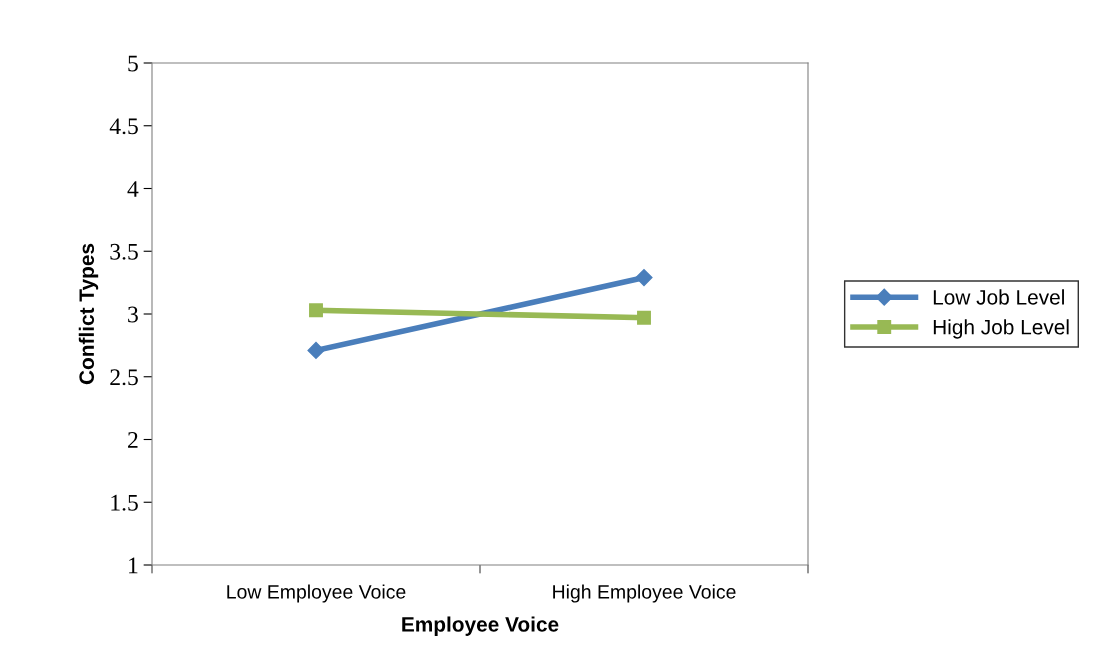  I want to click on y-tick-label: 4.5, so click(123, 126).